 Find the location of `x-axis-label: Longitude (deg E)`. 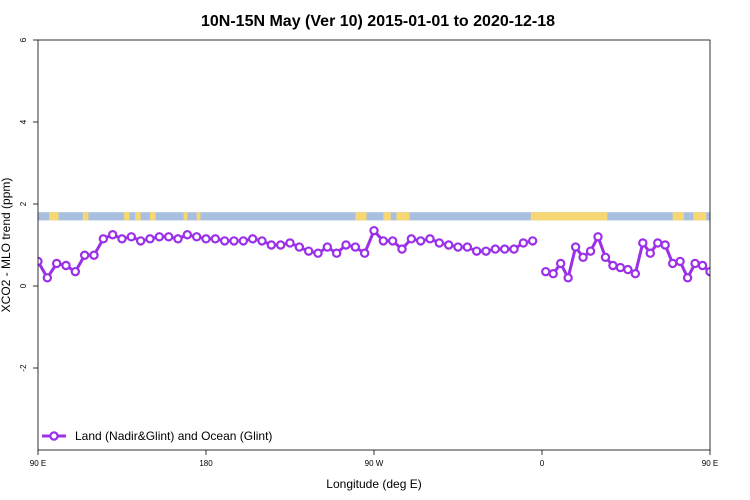

x-axis-label: Longitude (deg E) is located at coordinates (373, 484).